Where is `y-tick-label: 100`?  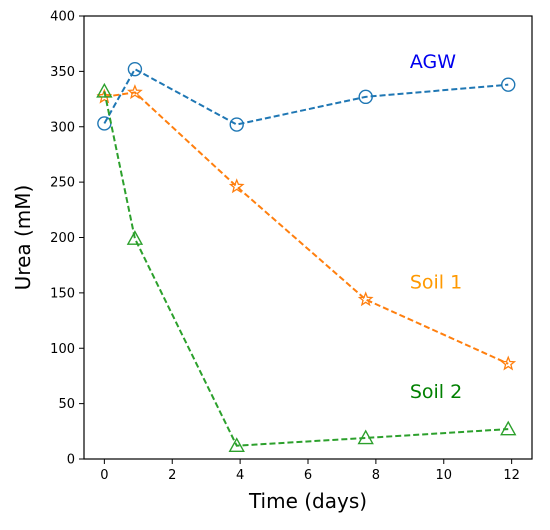 y-tick-label: 100 is located at coordinates (62, 349).